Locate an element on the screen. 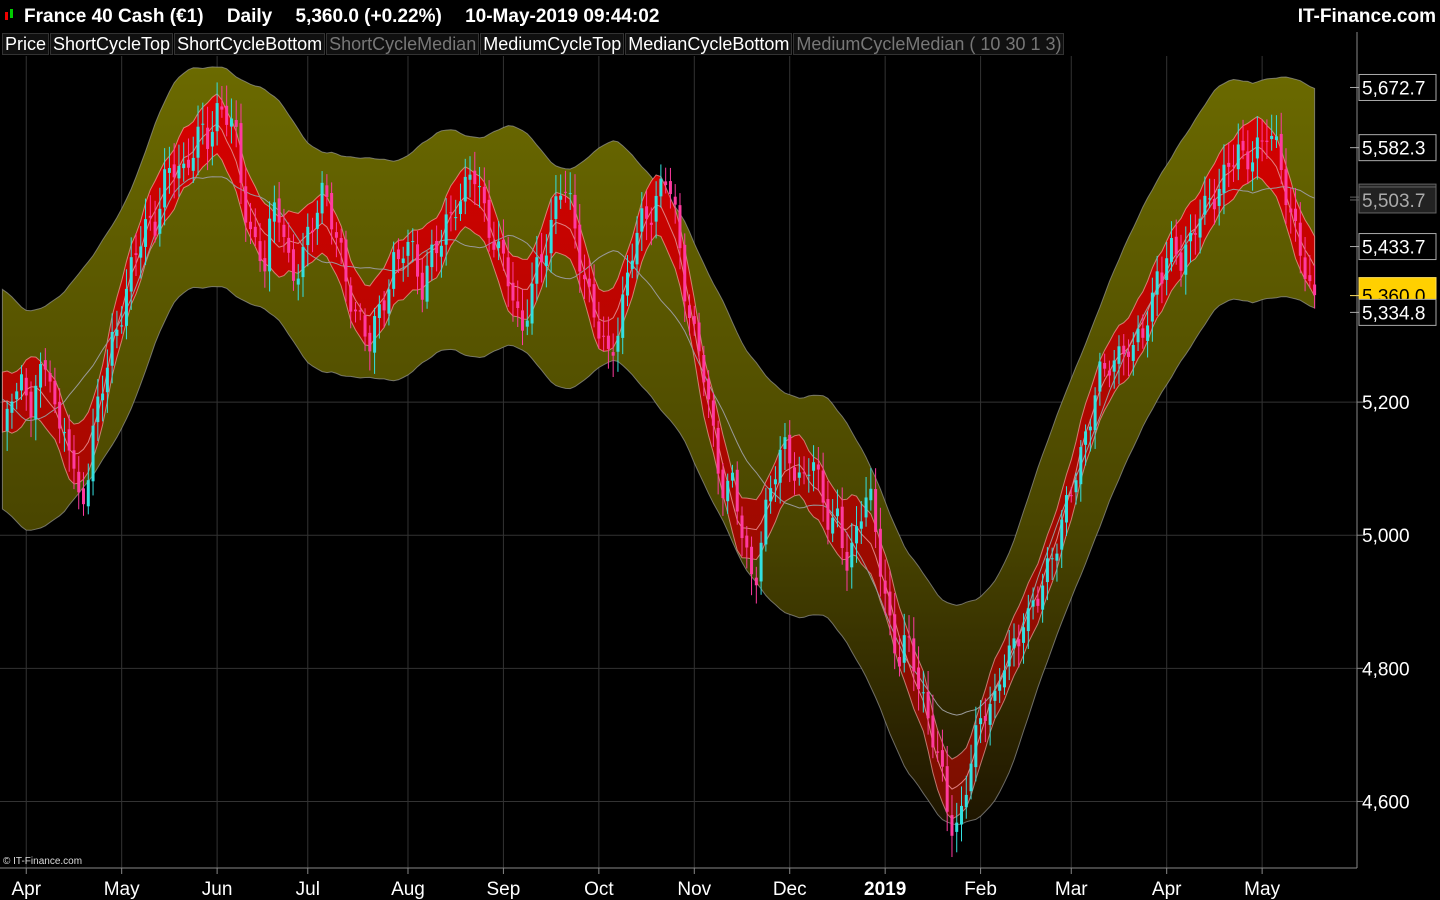 The image size is (1440, 900). x-tick-label: Oct is located at coordinates (599, 889).